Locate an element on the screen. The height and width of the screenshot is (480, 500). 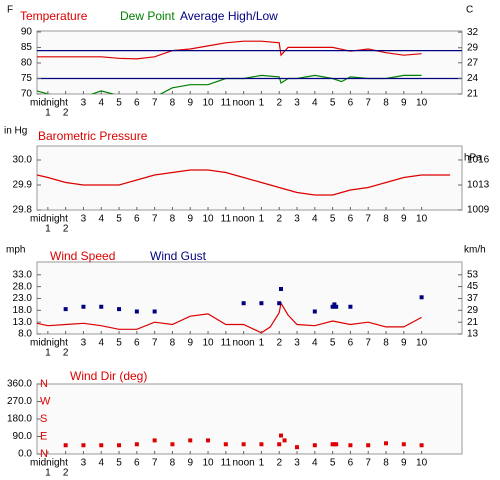
legend-entry: Average High/Low is located at coordinates (229, 16).